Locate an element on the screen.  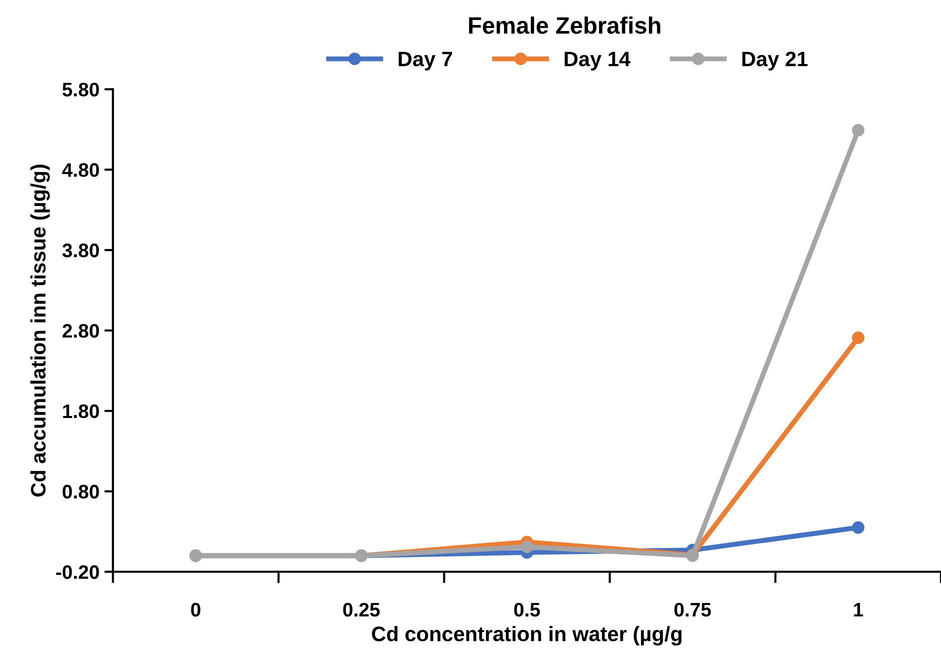
y-tick-label: 5.80 is located at coordinates (80, 89).